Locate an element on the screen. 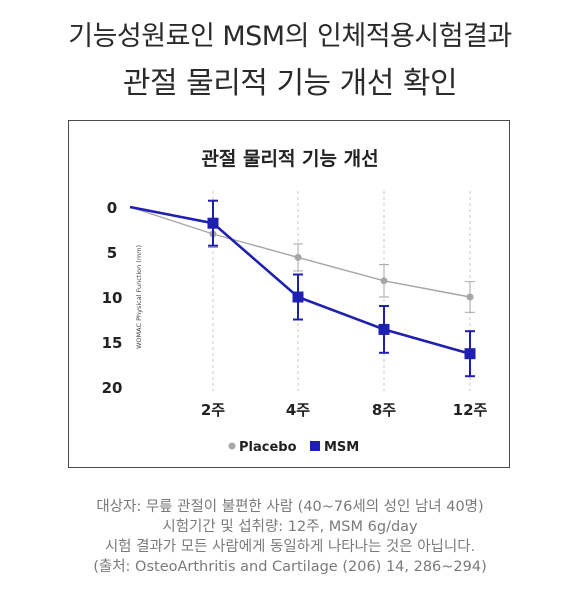 The width and height of the screenshot is (580, 595). headline-line-2: 관절 물리적 기능 개선 확인 is located at coordinates (290, 83).